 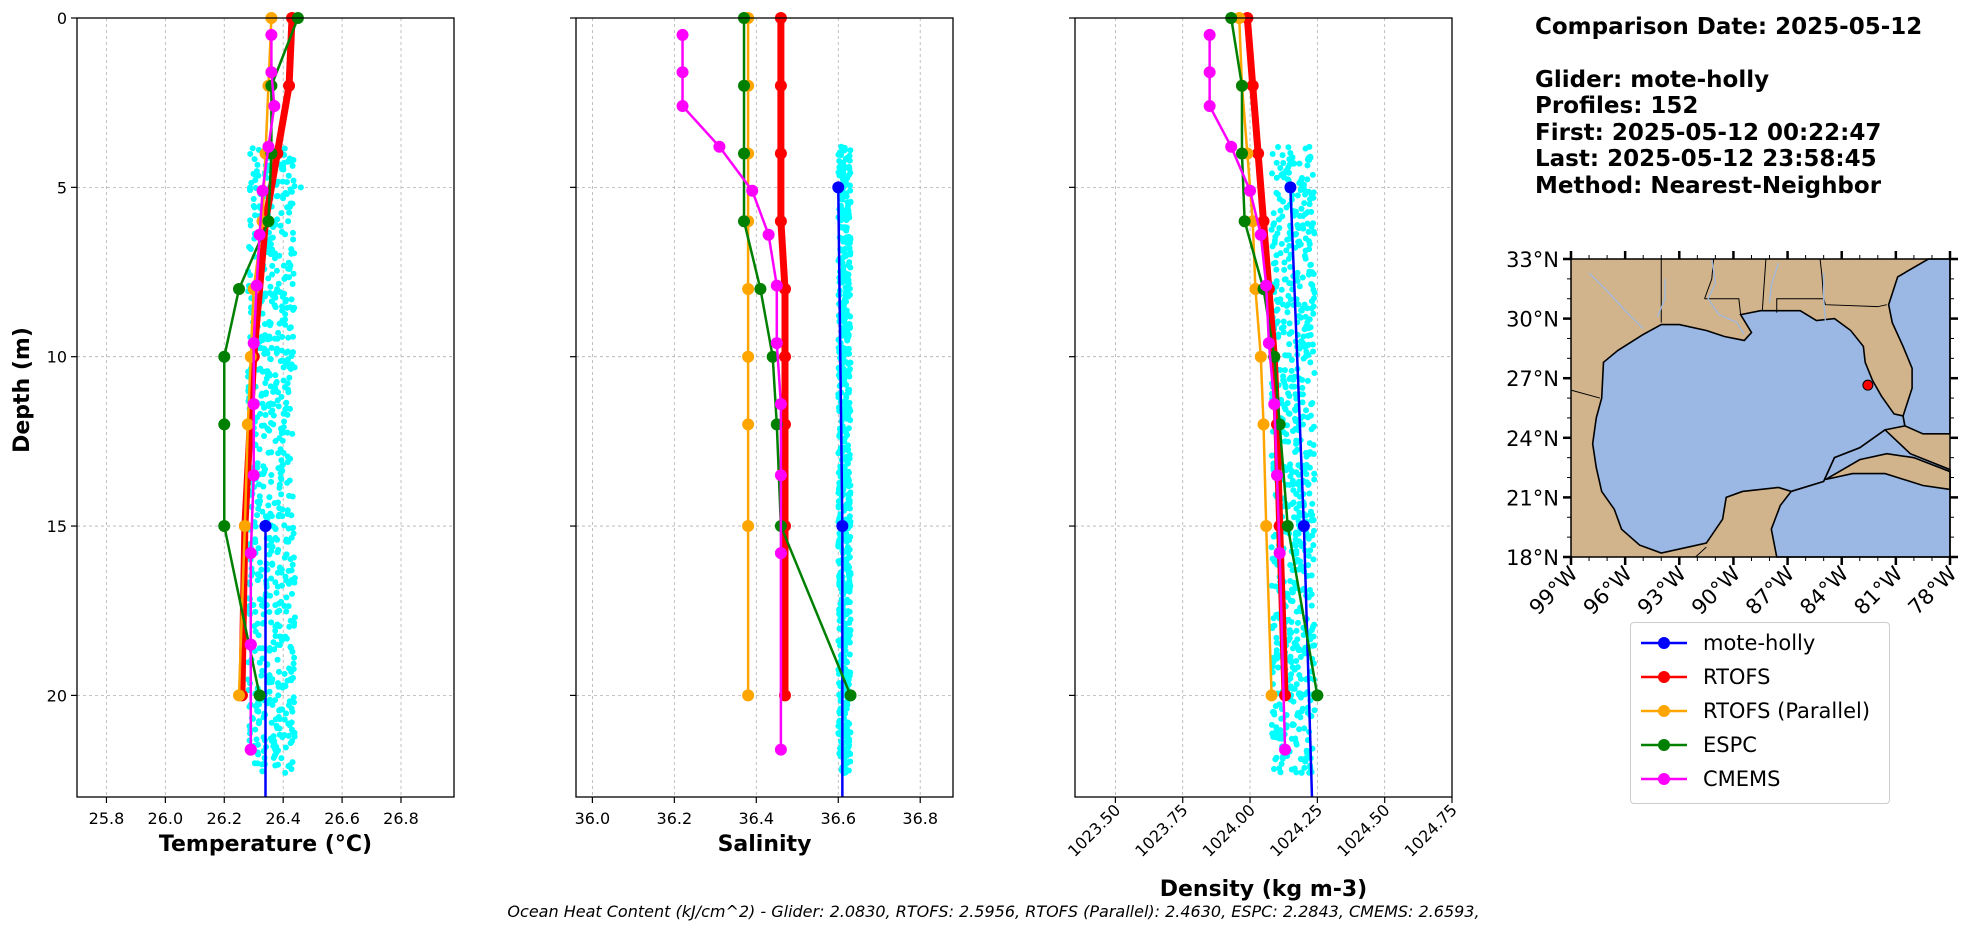 I want to click on lon-tick-label: 90°W, so click(x=1716, y=590).